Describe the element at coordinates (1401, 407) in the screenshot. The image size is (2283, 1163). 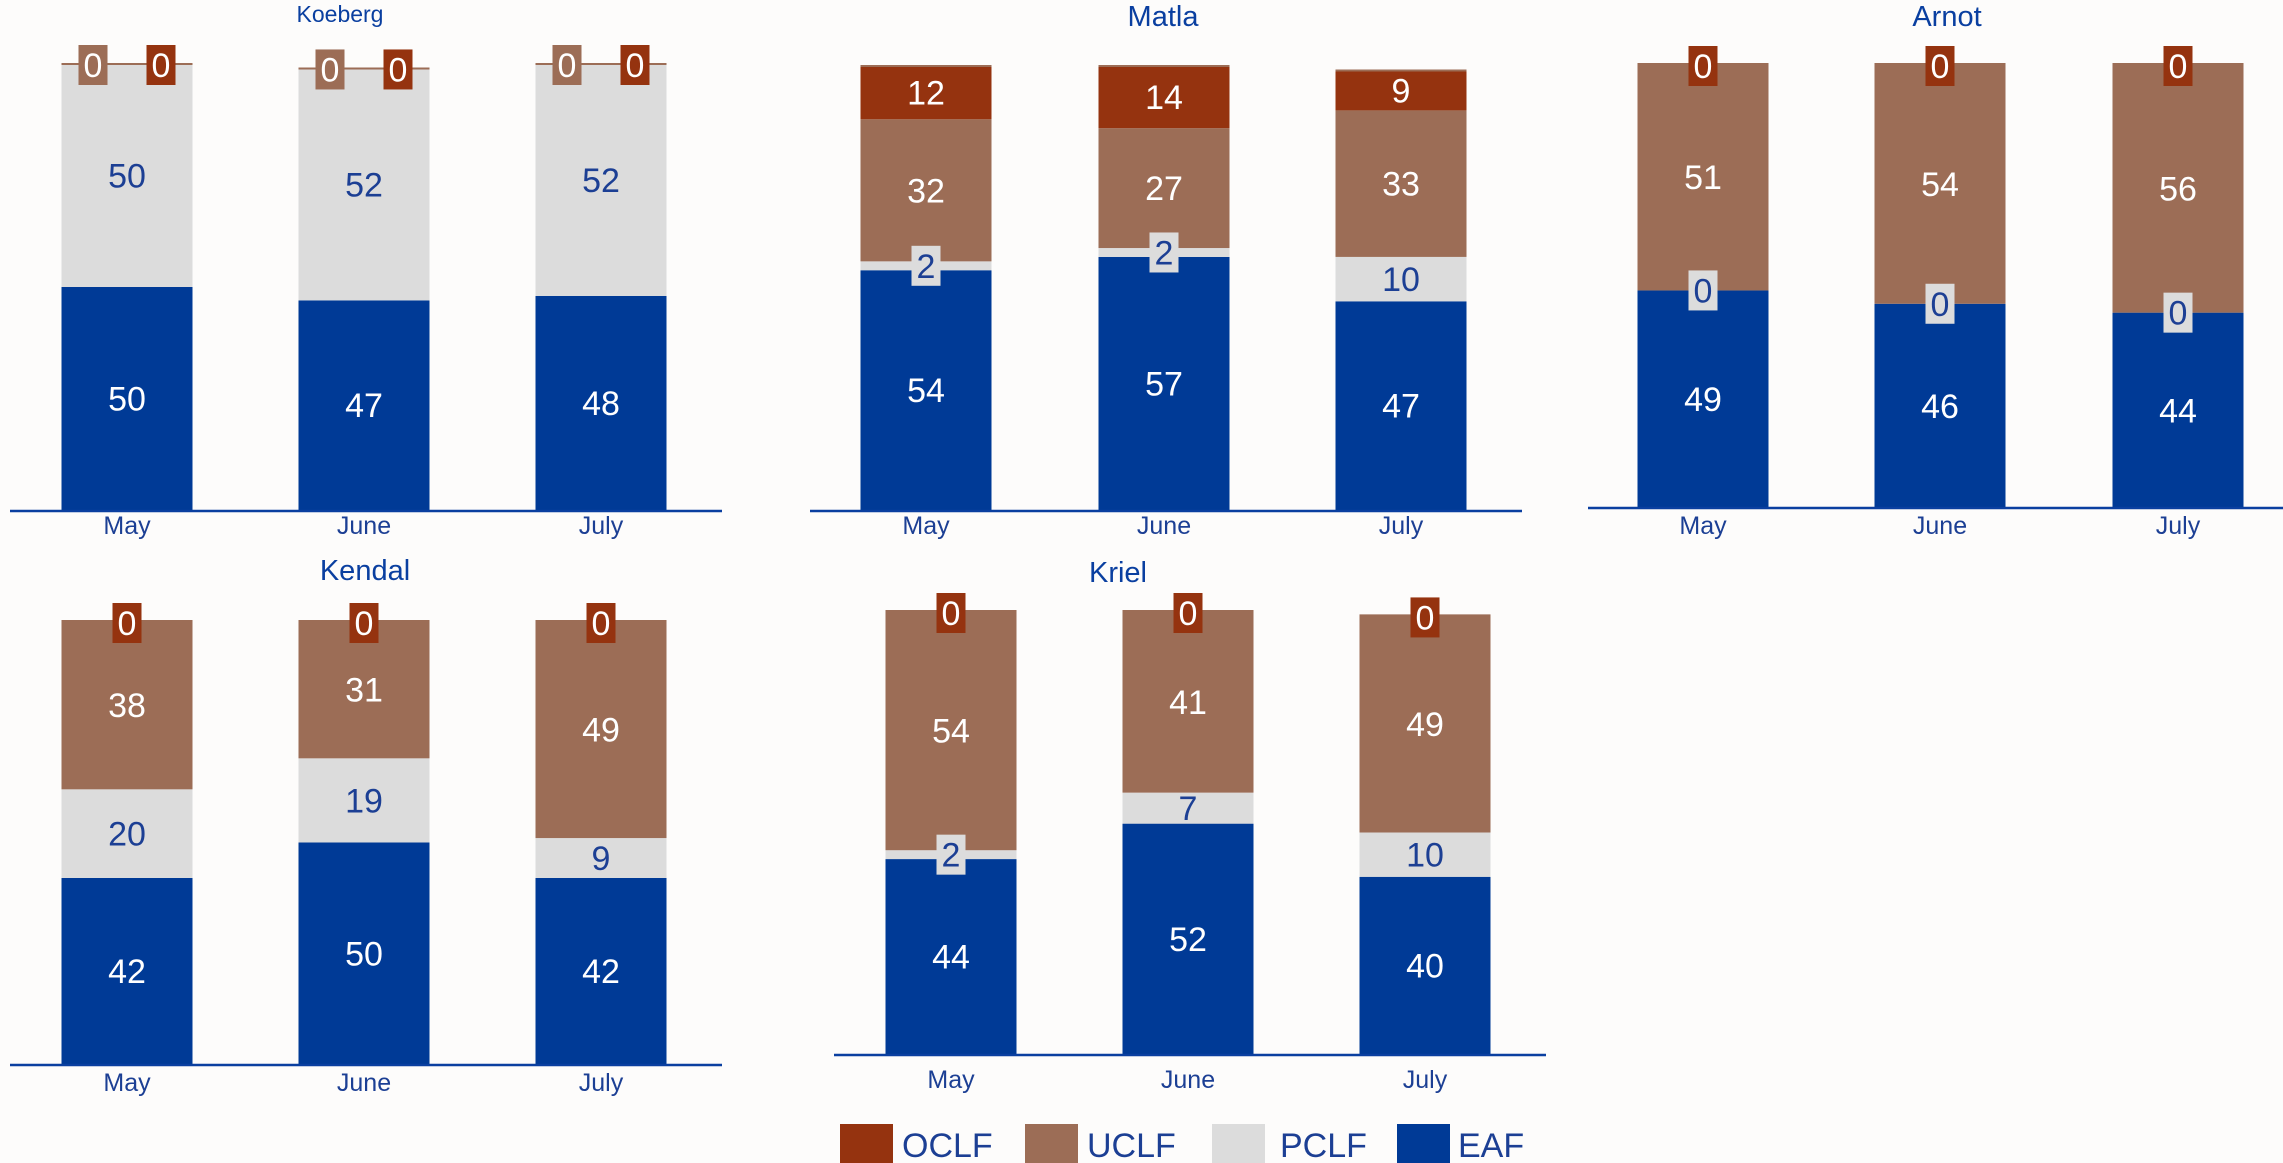
I see `matla-label-july-eaf: 47` at that location.